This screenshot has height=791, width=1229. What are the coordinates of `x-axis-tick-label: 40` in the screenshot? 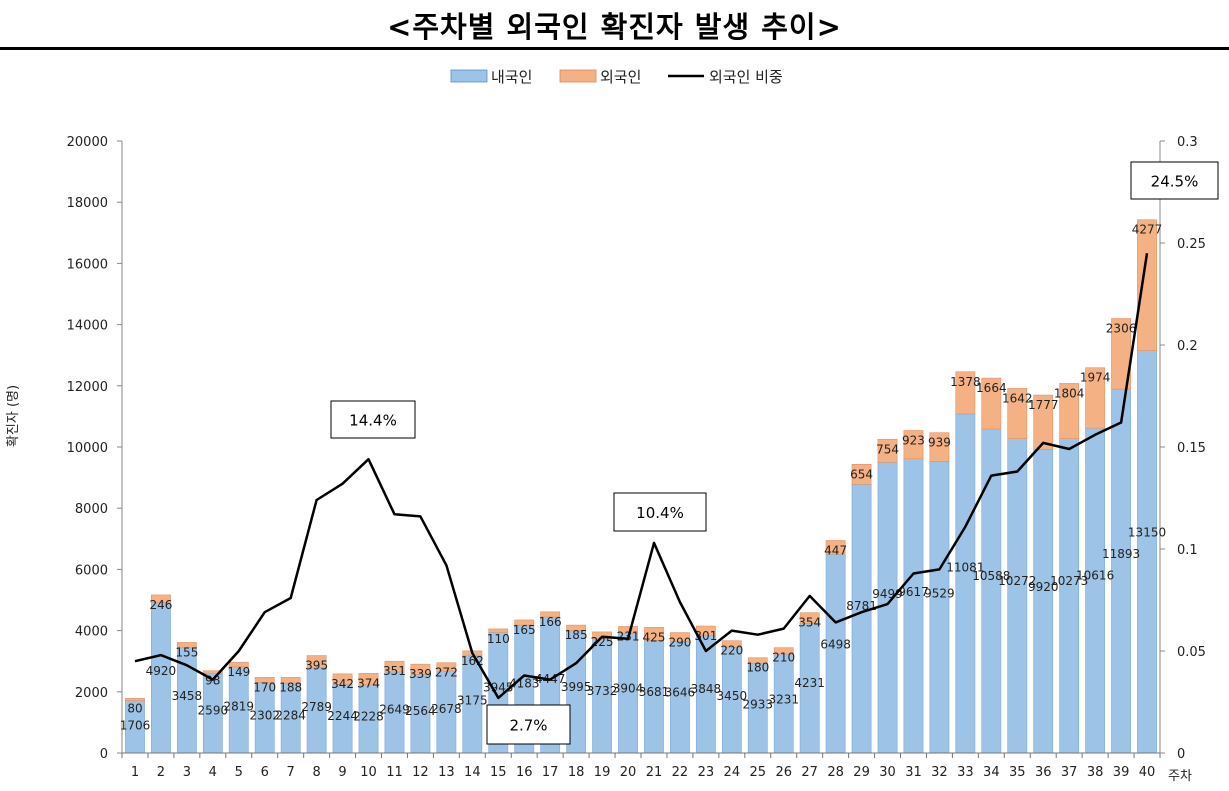 It's located at (1147, 772).